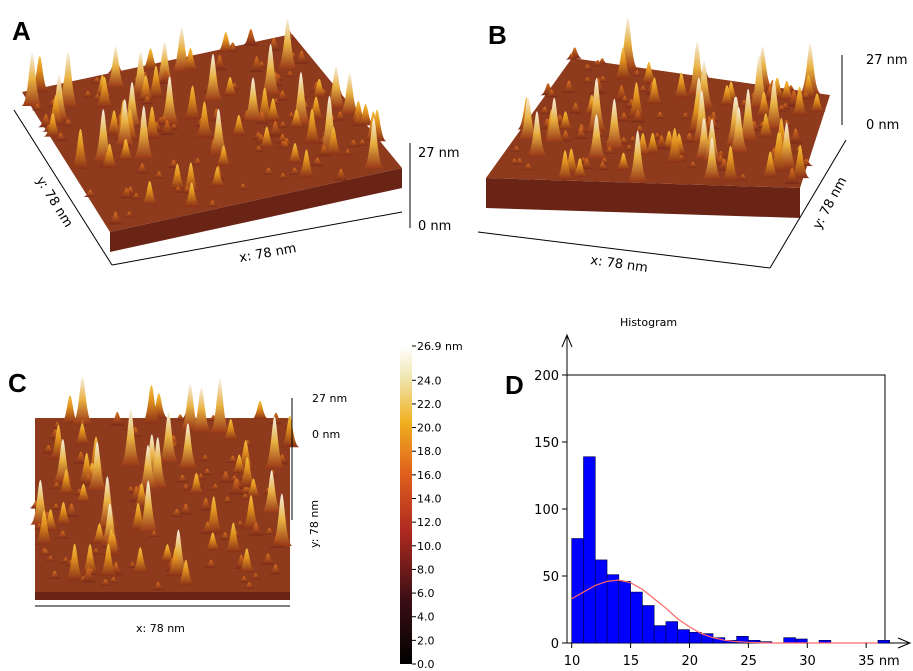 The height and width of the screenshot is (671, 913). What do you see at coordinates (724, 611) in the screenshot?
I see `fit-curve` at bounding box center [724, 611].